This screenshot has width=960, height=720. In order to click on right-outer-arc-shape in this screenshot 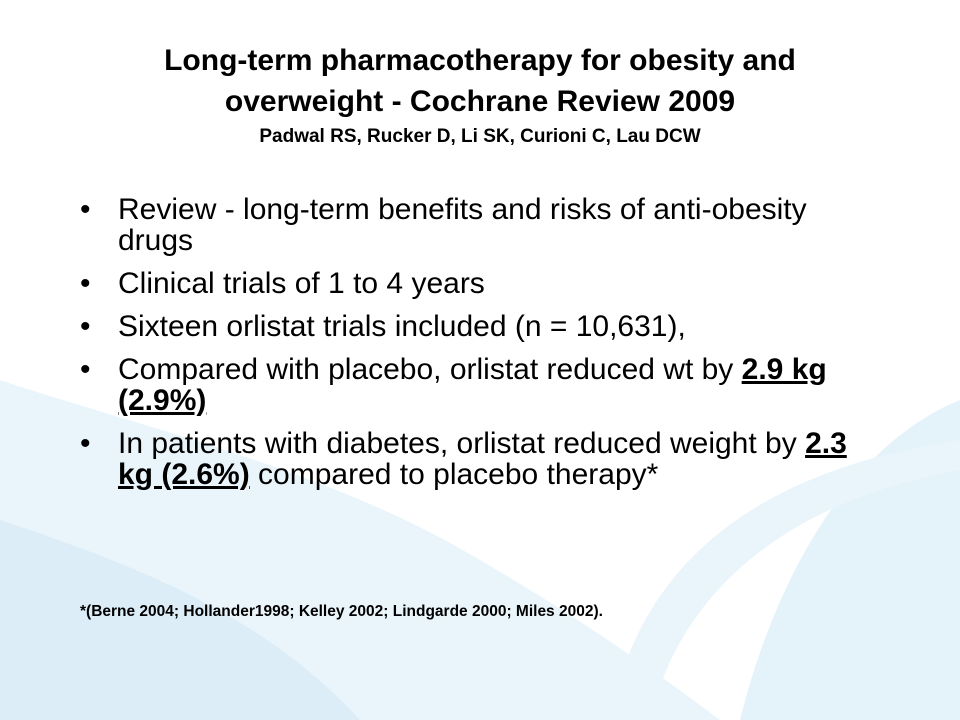, I will do `click(785, 580)`.